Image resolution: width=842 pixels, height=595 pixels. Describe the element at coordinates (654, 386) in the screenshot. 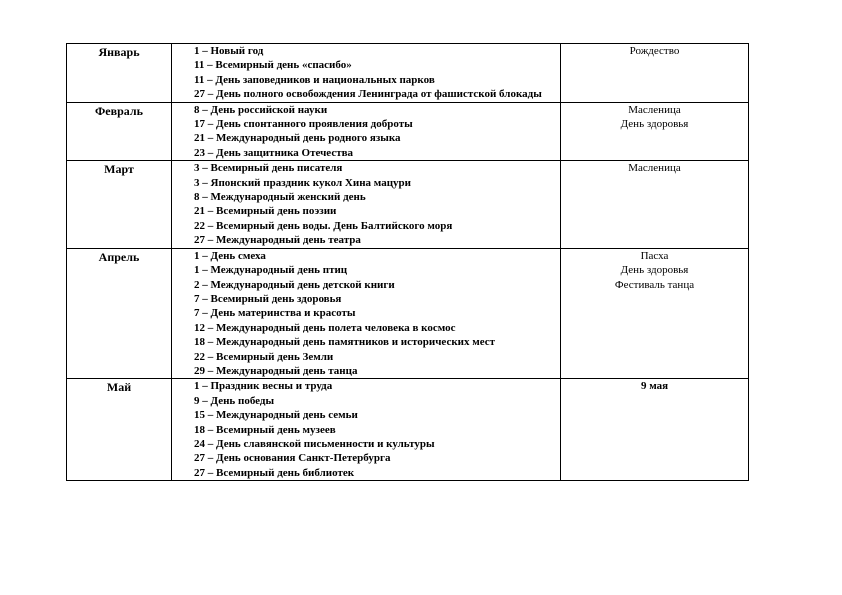

I see `note-item: 9 мая` at that location.